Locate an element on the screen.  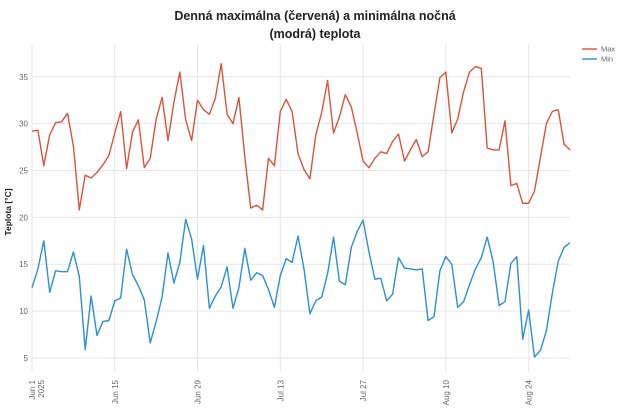
x-tick-label: Jul 27 is located at coordinates (363, 390).